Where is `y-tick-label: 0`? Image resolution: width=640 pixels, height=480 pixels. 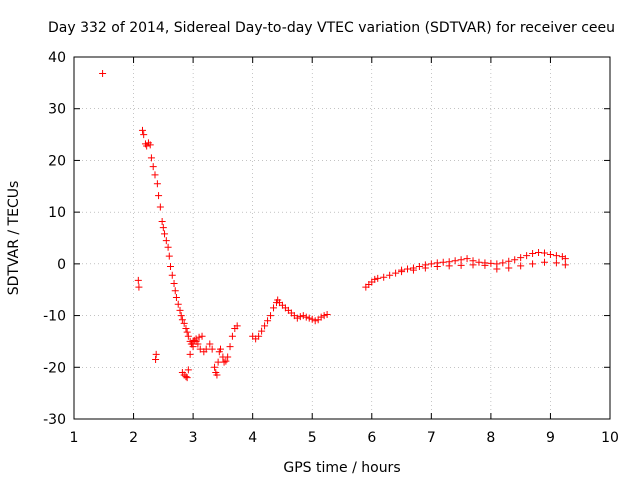 y-tick-label: 0 is located at coordinates (61, 265).